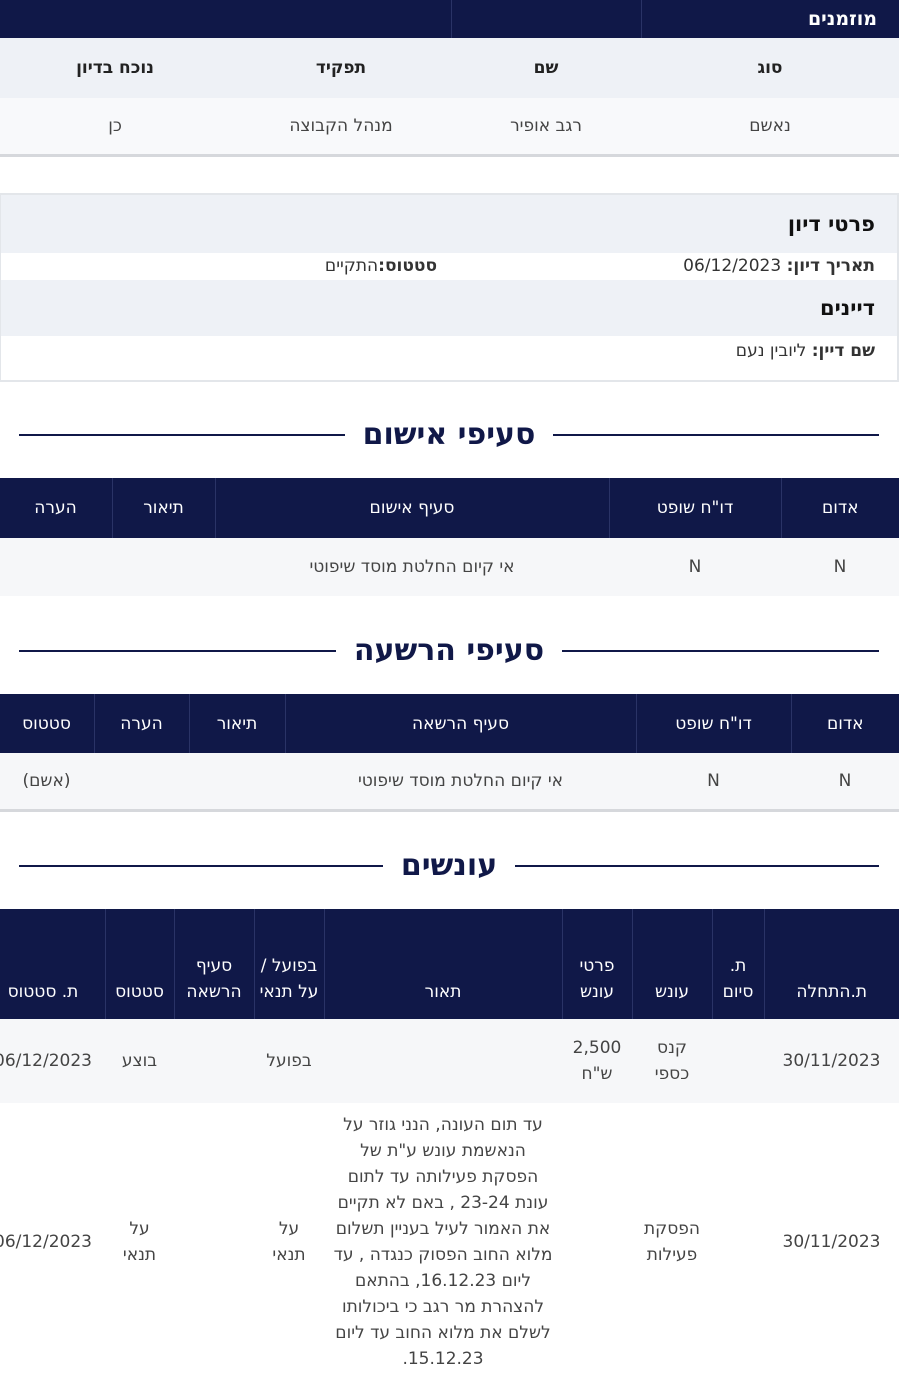  Describe the element at coordinates (116, 127) in the screenshot. I see `cell: כן` at that location.